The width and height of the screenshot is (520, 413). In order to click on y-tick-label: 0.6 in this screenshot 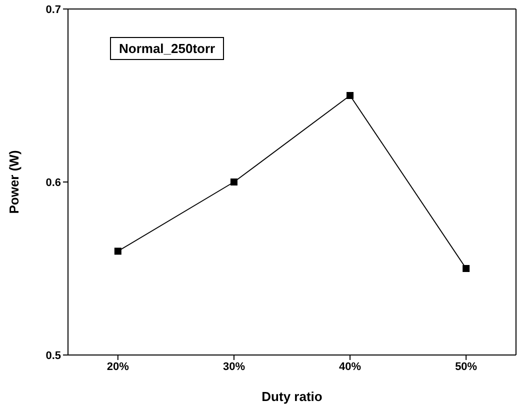, I will do `click(53, 182)`.